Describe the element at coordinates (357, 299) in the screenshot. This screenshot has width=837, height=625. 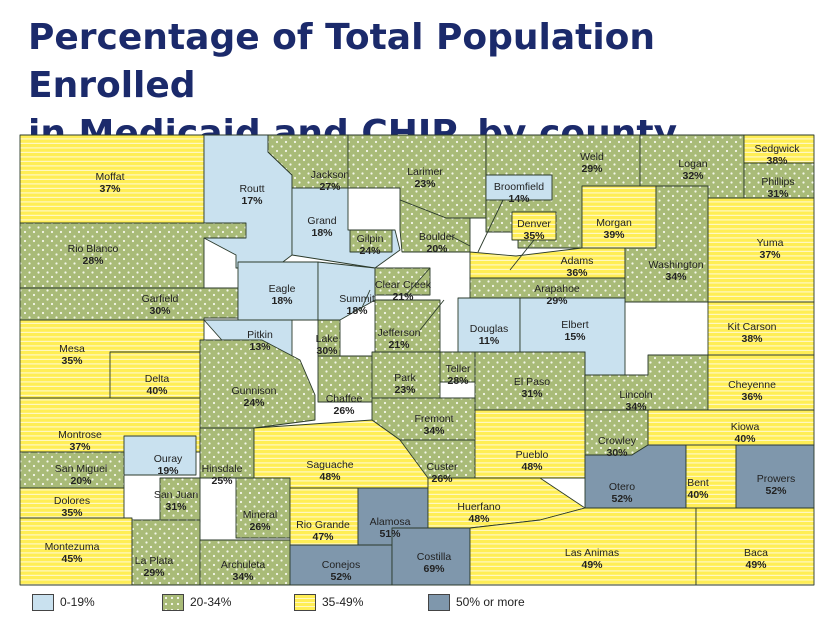
I see `county-label-summit: Summit` at that location.